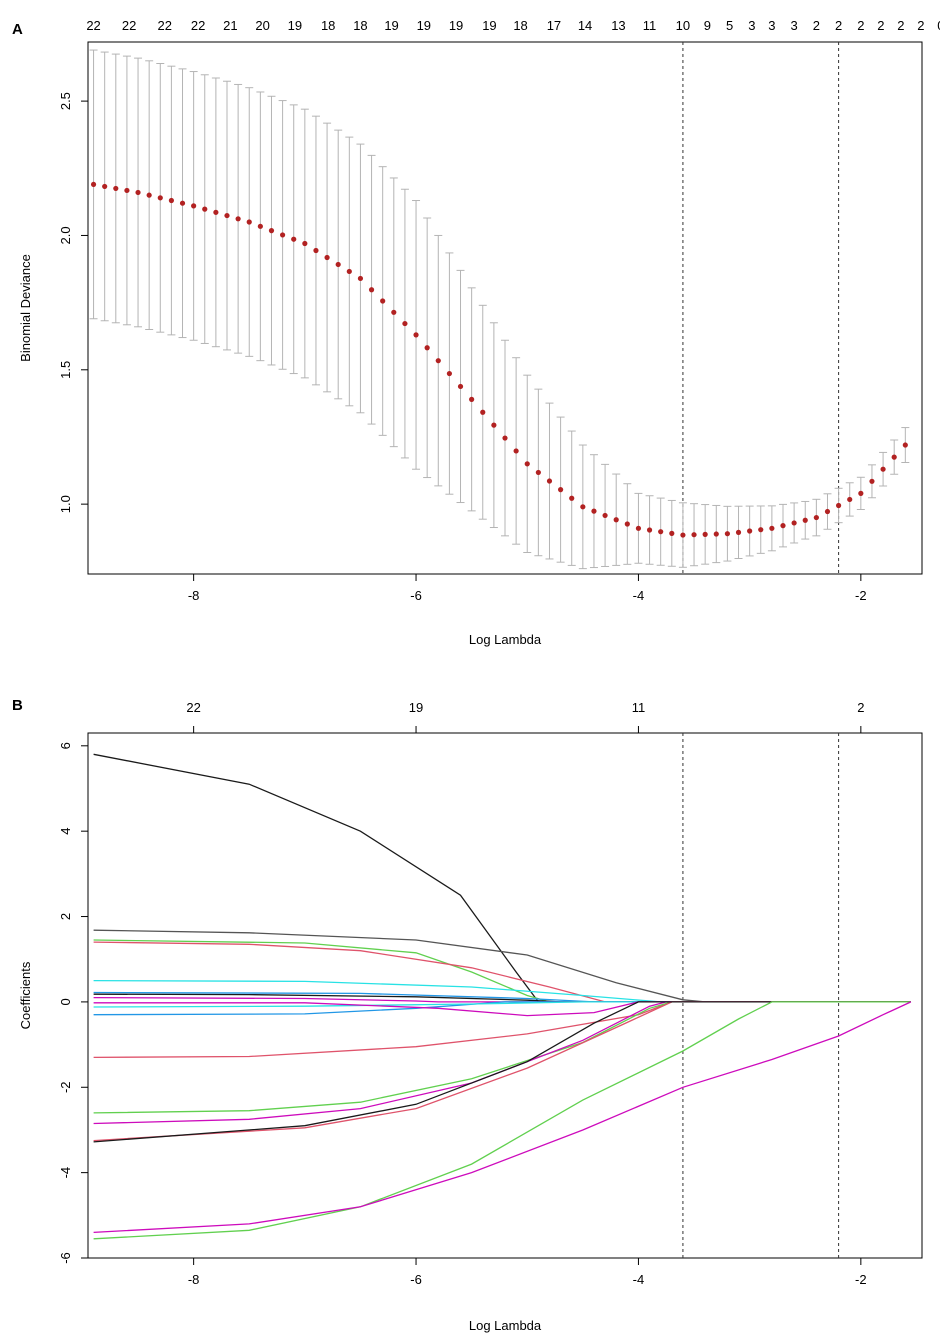 This screenshot has height=1339, width=940. I want to click on coef_16-line, so click(502, 1072).